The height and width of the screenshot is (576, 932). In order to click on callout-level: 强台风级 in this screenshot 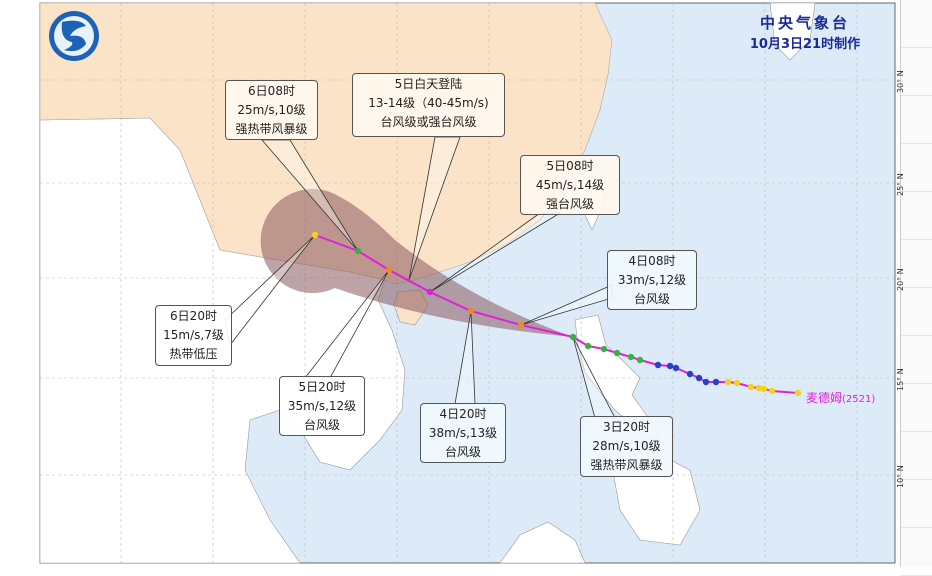, I will do `click(569, 204)`.